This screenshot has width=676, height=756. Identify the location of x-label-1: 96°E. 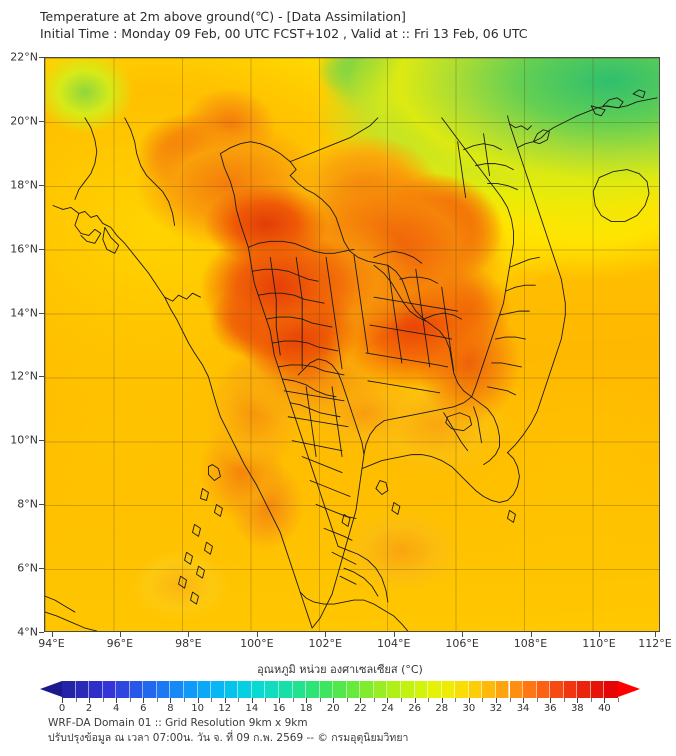
(120, 643).